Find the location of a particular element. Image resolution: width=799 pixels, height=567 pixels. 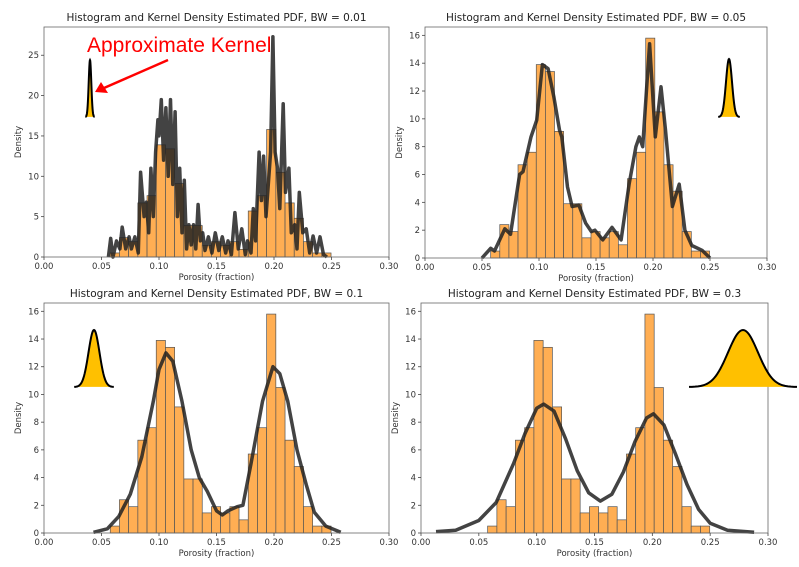

arrow-shaft is located at coordinates (136, 74).